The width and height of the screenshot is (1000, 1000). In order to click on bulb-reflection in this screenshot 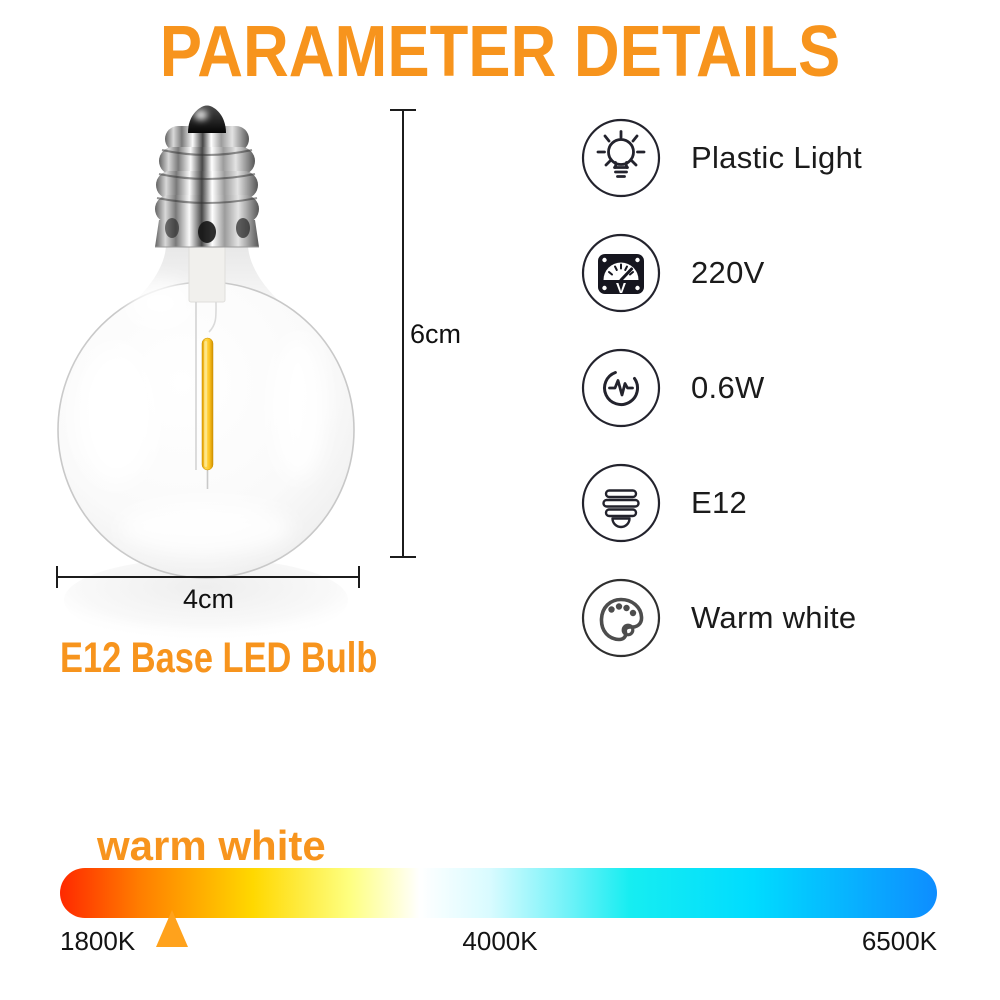, I will do `click(206, 600)`.